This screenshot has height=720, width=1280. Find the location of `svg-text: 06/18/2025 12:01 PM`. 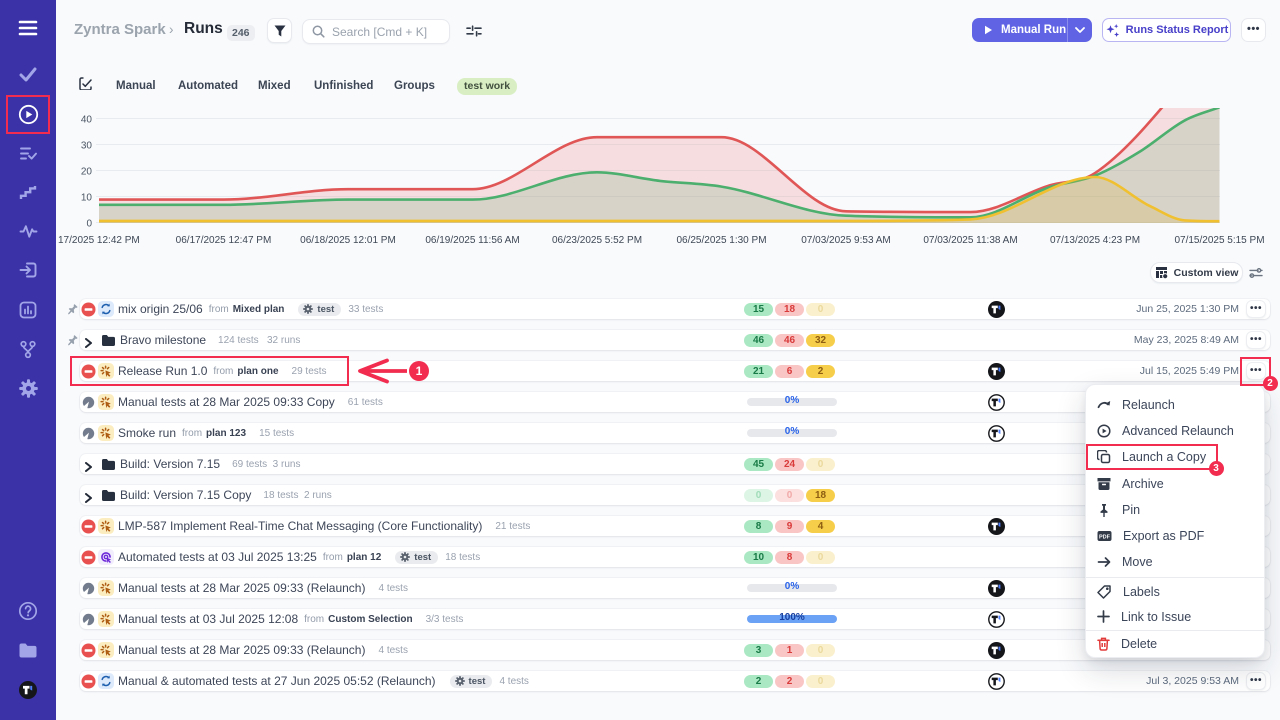

svg-text: 06/18/2025 12:01 PM is located at coordinates (348, 240).